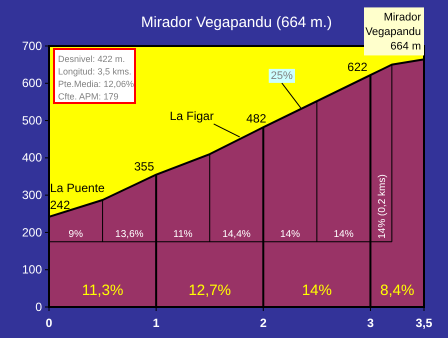  What do you see at coordinates (263, 323) in the screenshot?
I see `x-tick-label: 2` at bounding box center [263, 323].